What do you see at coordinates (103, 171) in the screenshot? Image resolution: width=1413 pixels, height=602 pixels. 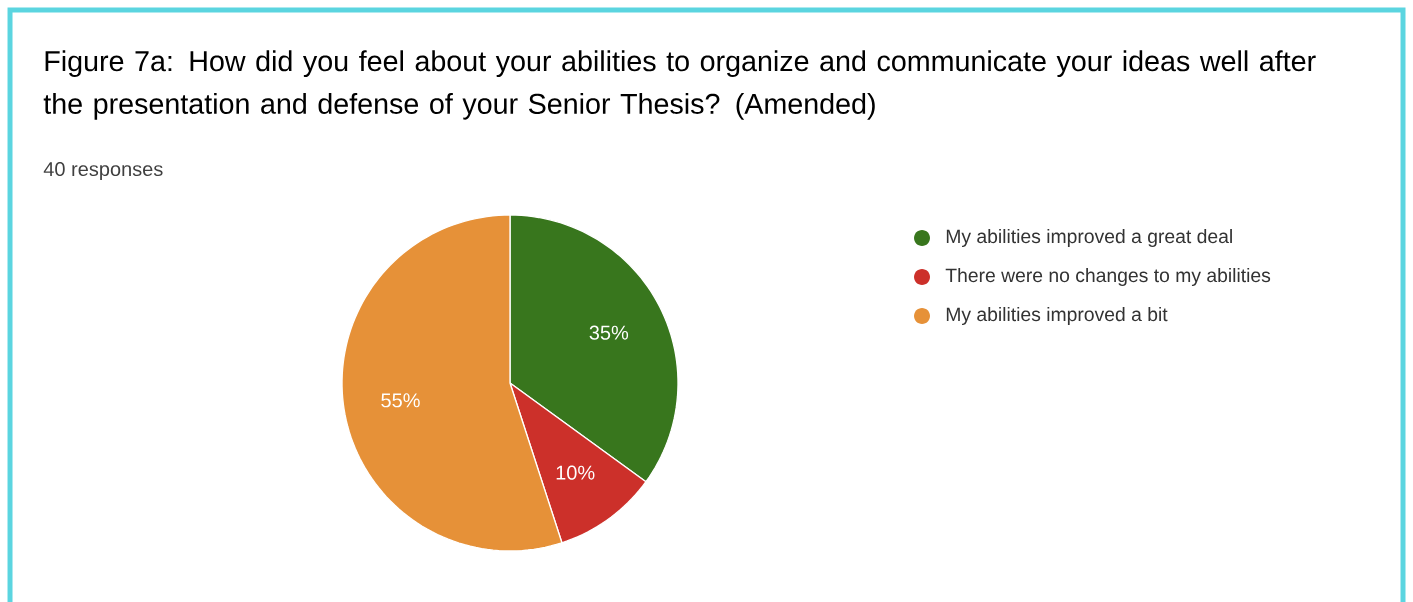 I see `text: 40 responses` at bounding box center [103, 171].